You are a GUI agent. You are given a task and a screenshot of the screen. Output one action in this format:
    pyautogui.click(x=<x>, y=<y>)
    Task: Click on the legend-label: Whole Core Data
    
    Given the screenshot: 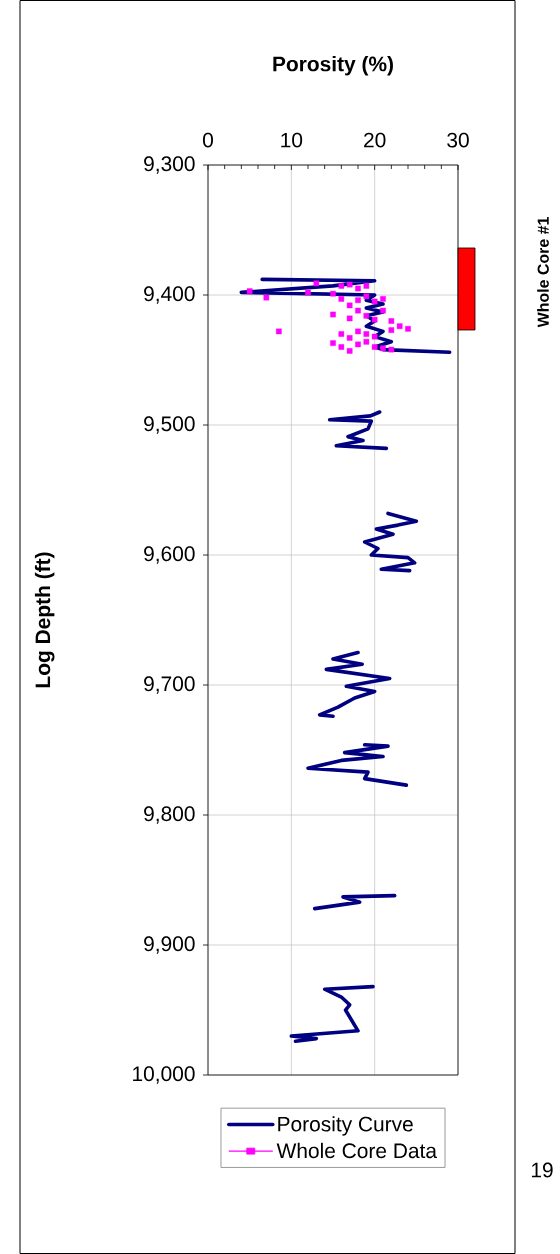 What is the action you would take?
    pyautogui.click(x=356, y=1150)
    